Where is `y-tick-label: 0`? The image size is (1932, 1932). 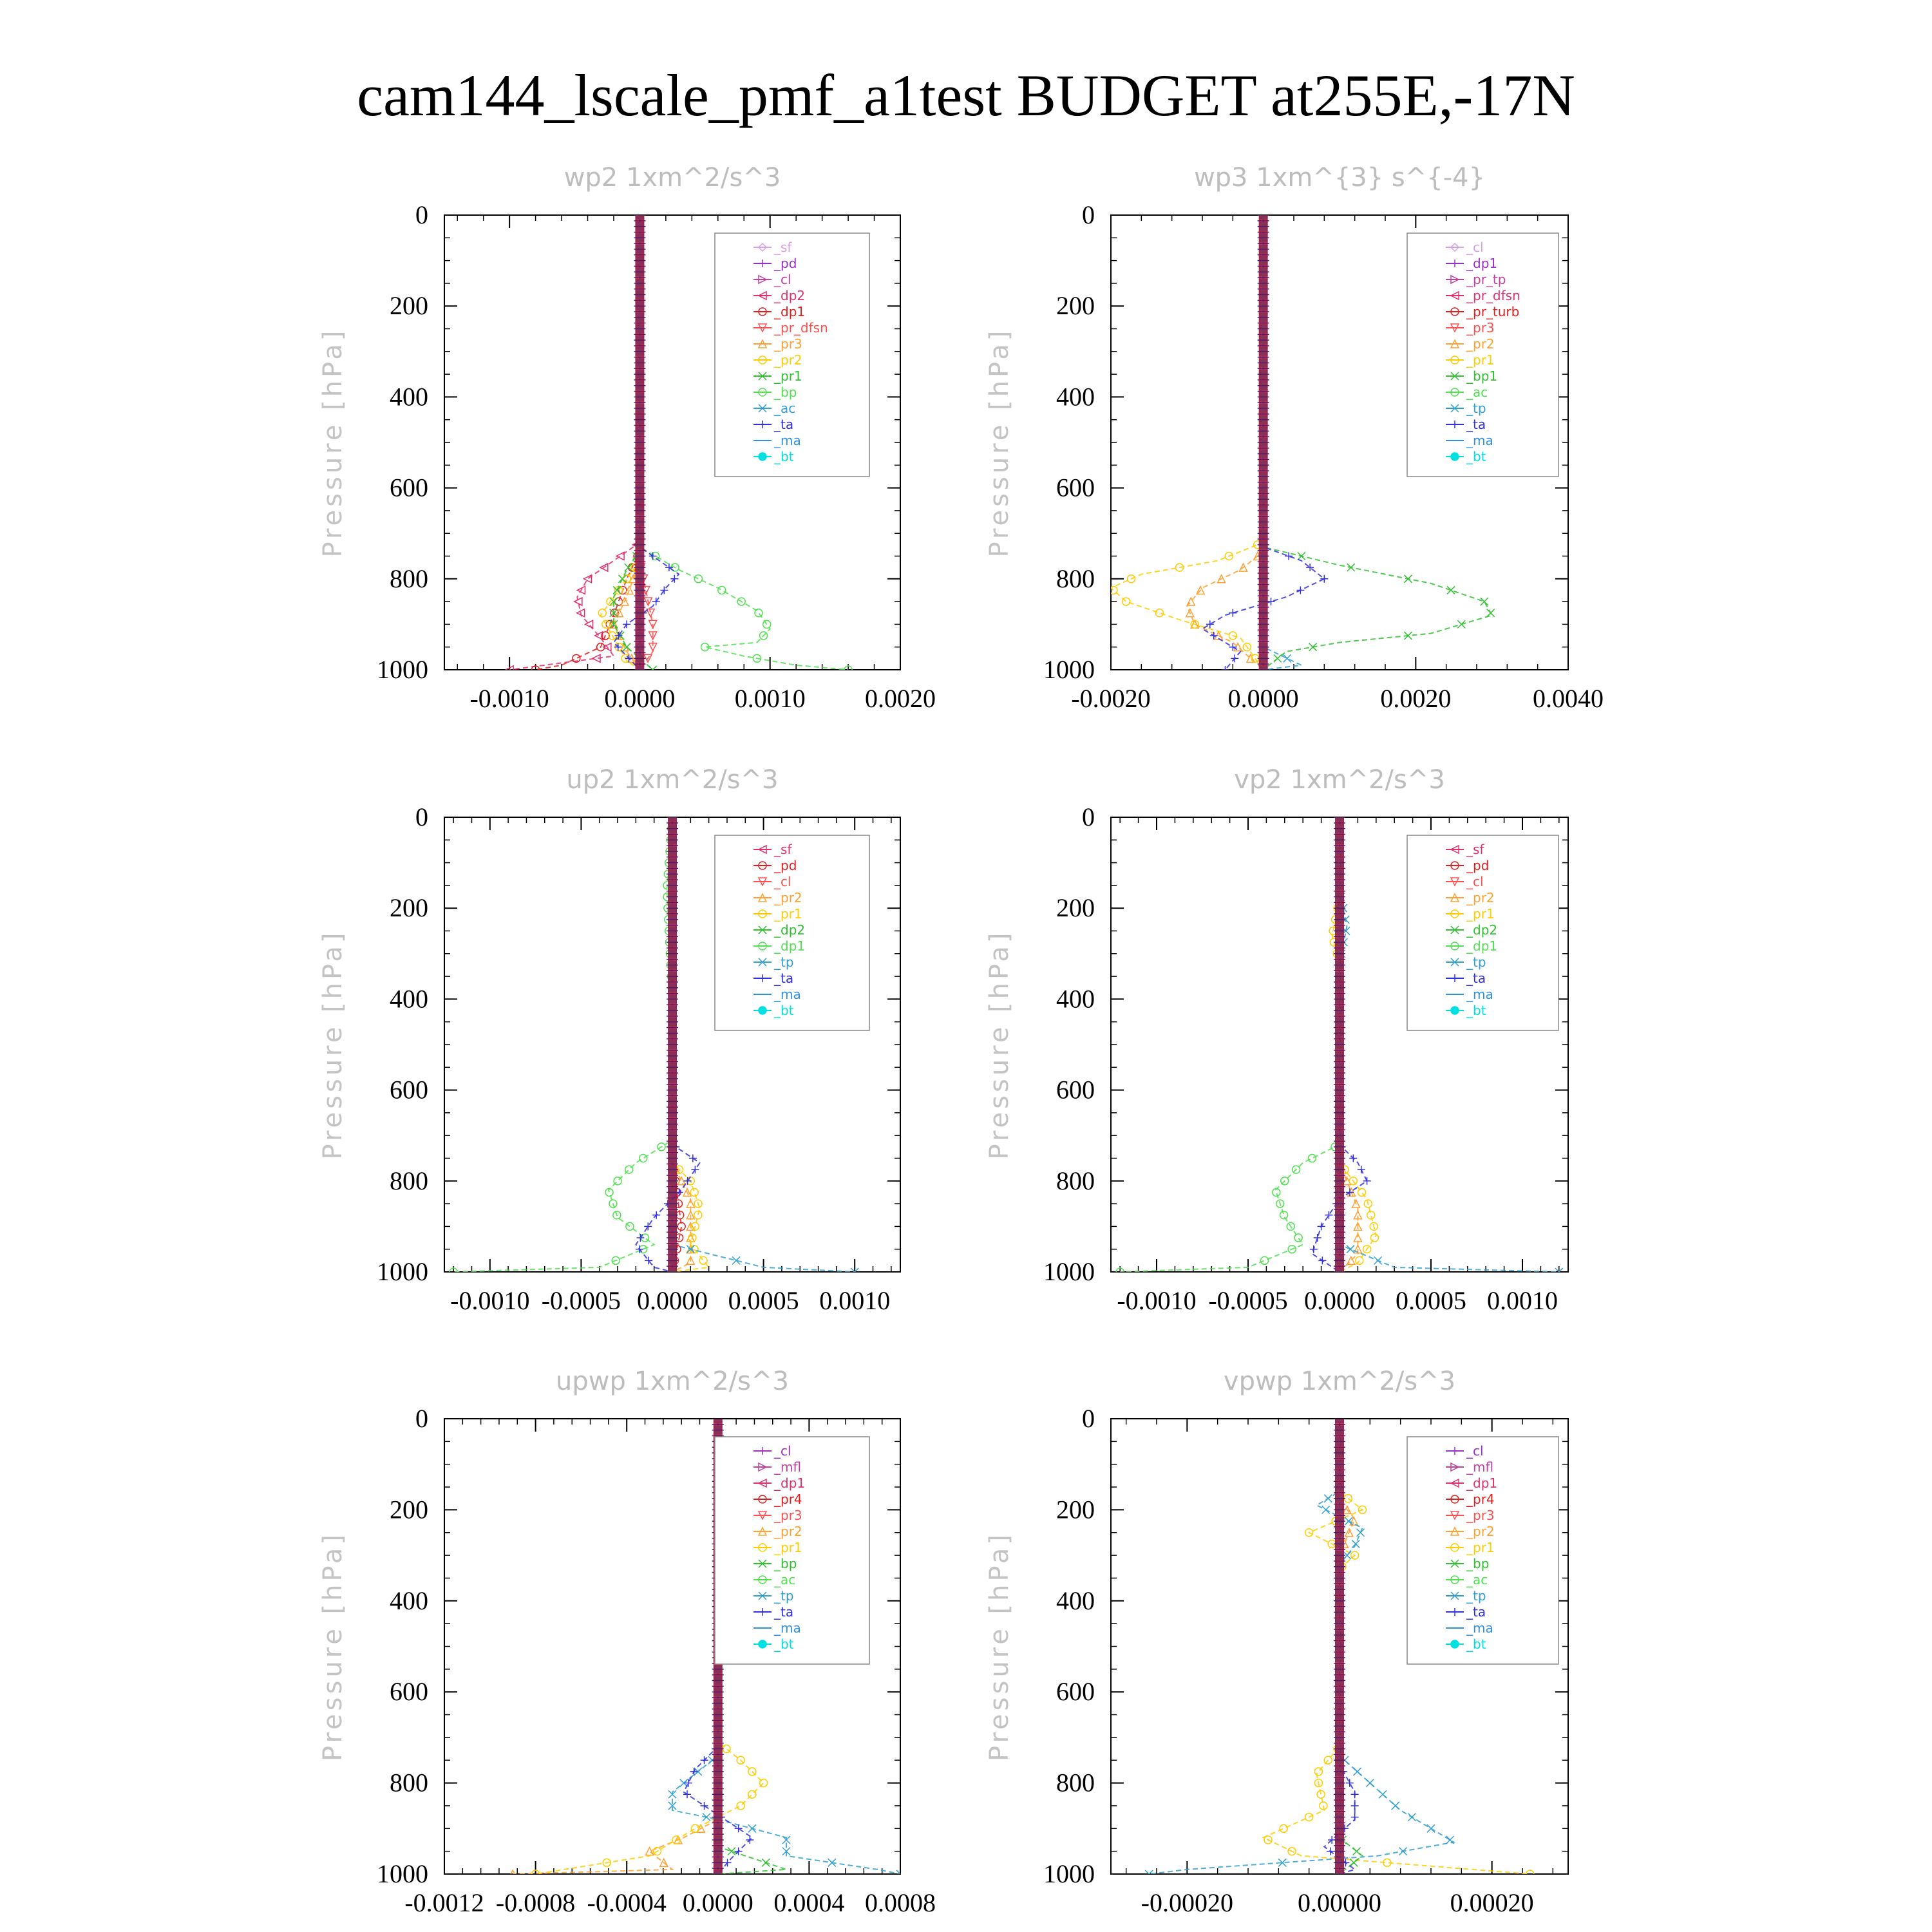 y-tick-label: 0 is located at coordinates (421, 816).